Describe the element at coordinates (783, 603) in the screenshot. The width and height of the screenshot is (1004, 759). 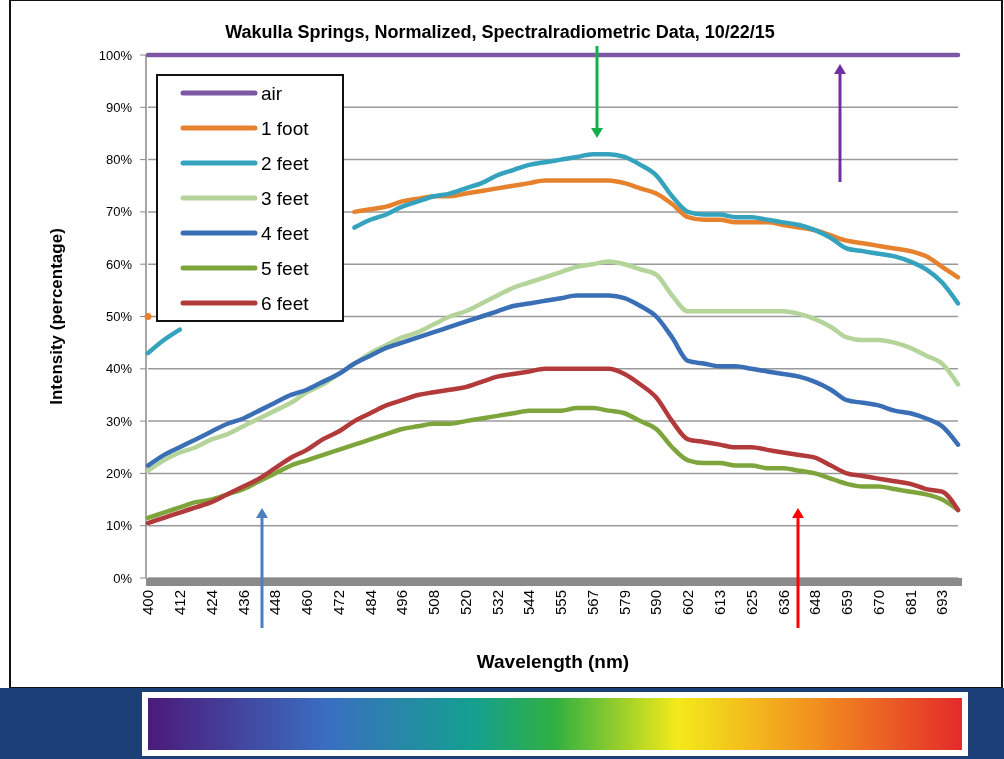
I see `x-tick-label: 636` at that location.